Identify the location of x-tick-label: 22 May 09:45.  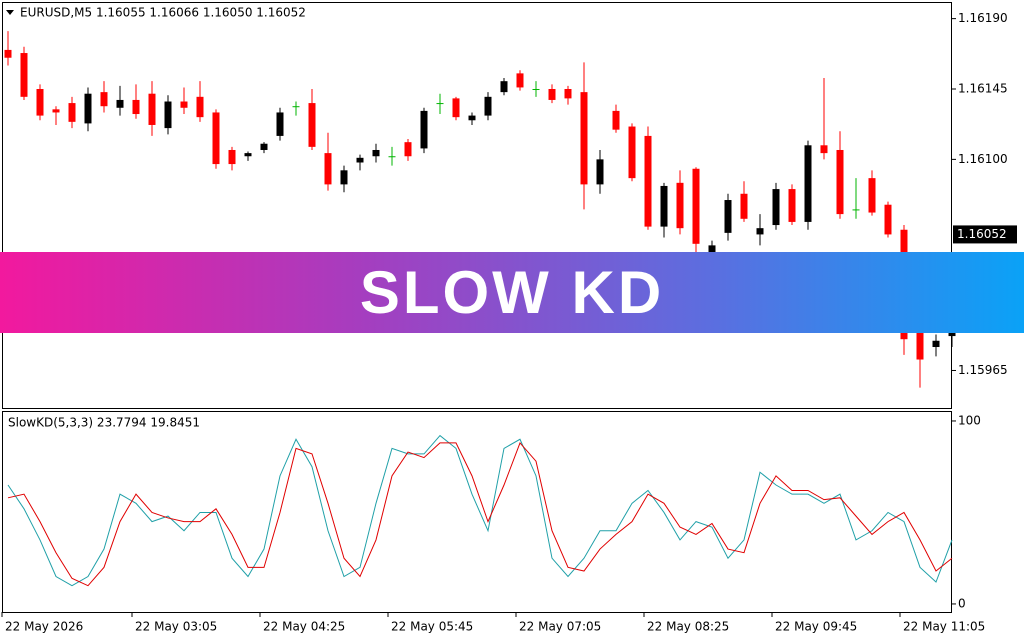
(816, 627).